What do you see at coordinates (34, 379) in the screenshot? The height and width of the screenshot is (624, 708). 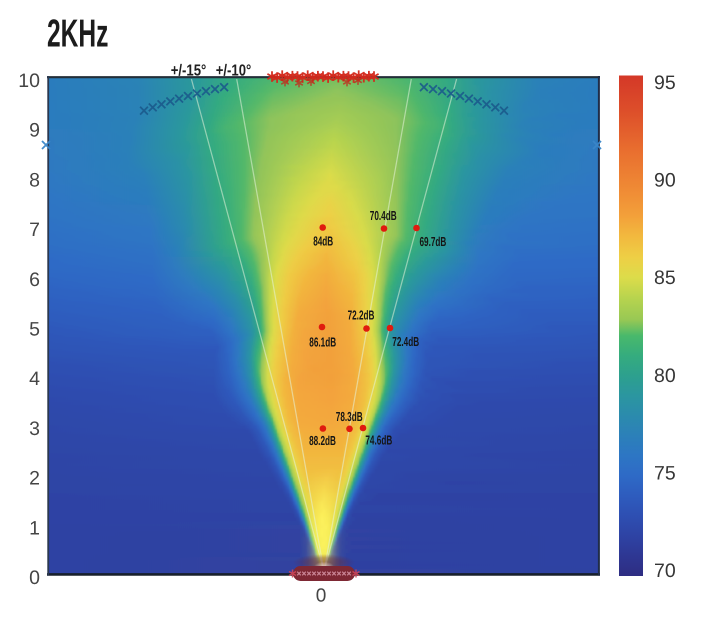 I see `svg-text: 4` at bounding box center [34, 379].